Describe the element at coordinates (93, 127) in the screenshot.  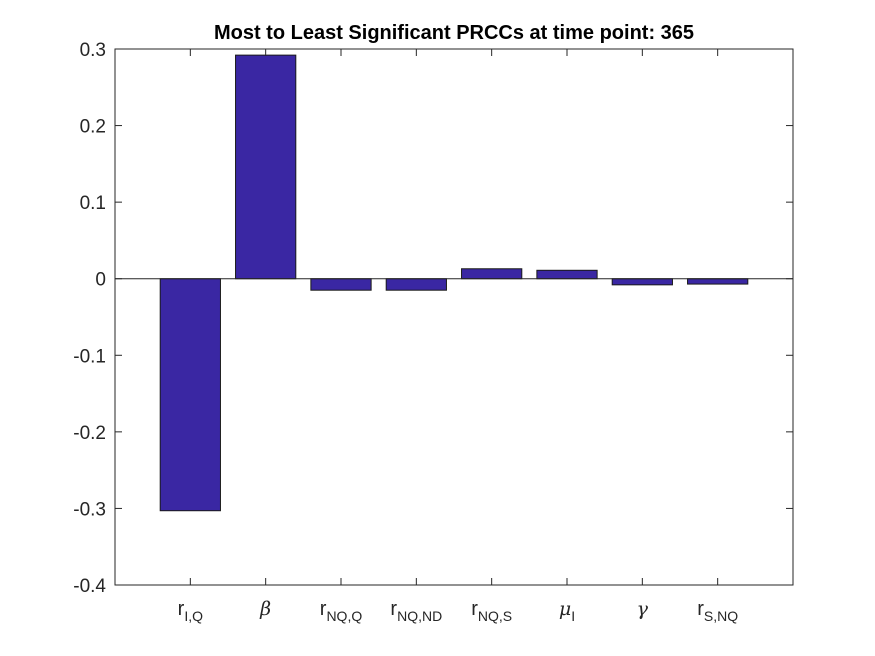
I see `y-tick-label: 0.2` at that location.